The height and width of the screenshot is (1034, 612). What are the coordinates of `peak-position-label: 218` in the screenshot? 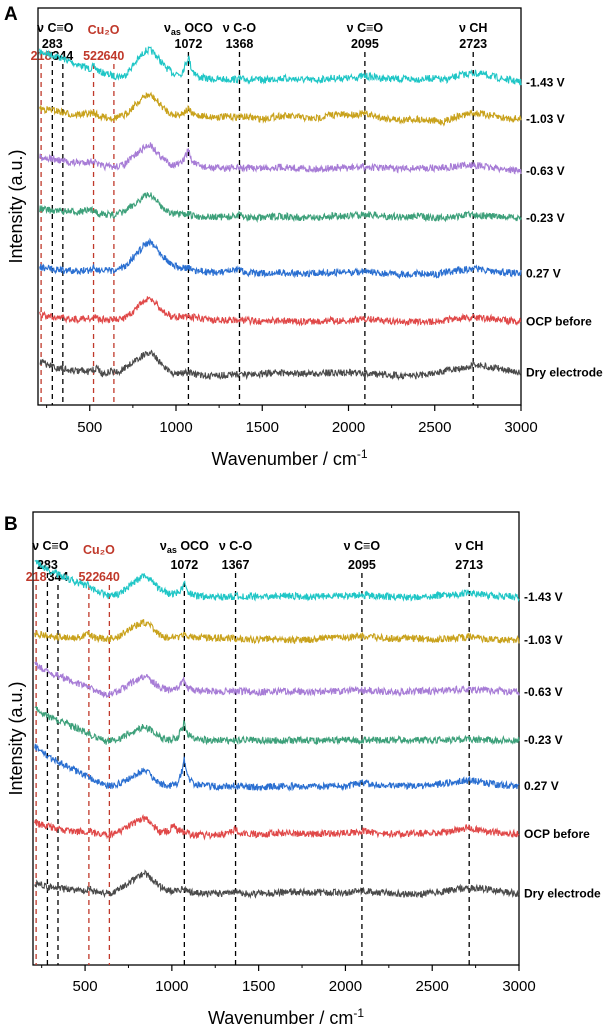 It's located at (36, 577).